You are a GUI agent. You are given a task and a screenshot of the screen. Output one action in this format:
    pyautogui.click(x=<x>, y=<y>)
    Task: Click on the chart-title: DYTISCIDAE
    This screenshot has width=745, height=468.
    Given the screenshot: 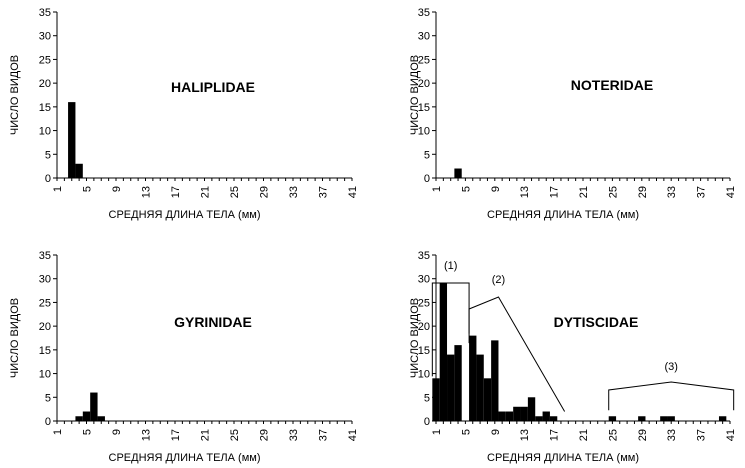 What is the action you would take?
    pyautogui.click(x=596, y=322)
    